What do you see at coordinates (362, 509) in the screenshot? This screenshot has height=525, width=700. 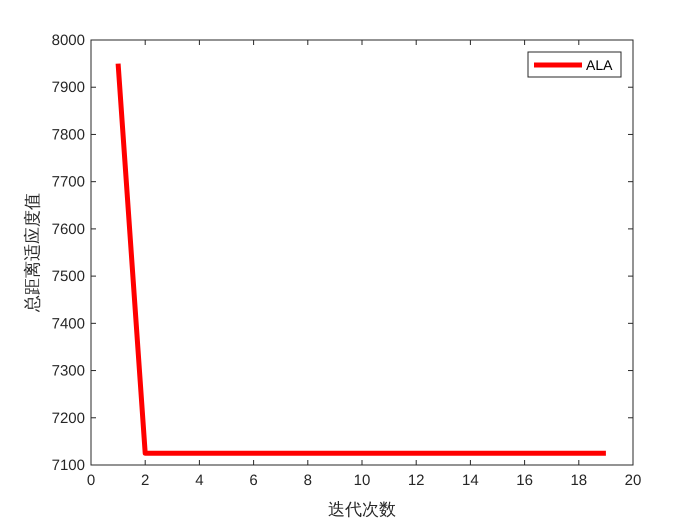 I see `x-axis-title: 迭代次数` at bounding box center [362, 509].